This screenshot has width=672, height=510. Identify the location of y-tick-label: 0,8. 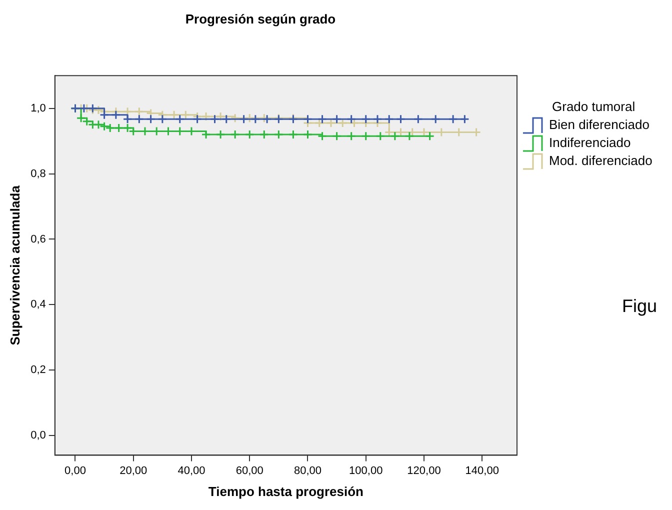
(38, 174).